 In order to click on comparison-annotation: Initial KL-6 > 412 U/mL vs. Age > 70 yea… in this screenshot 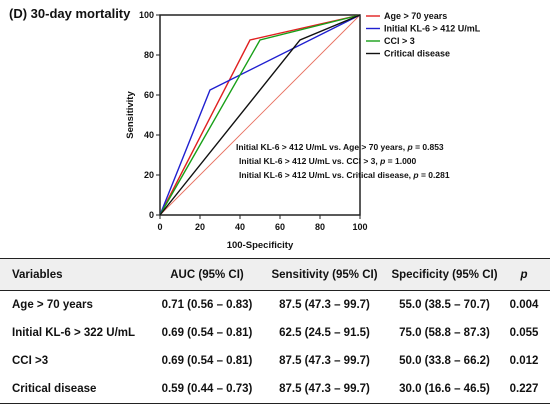, I will do `click(340, 147)`.